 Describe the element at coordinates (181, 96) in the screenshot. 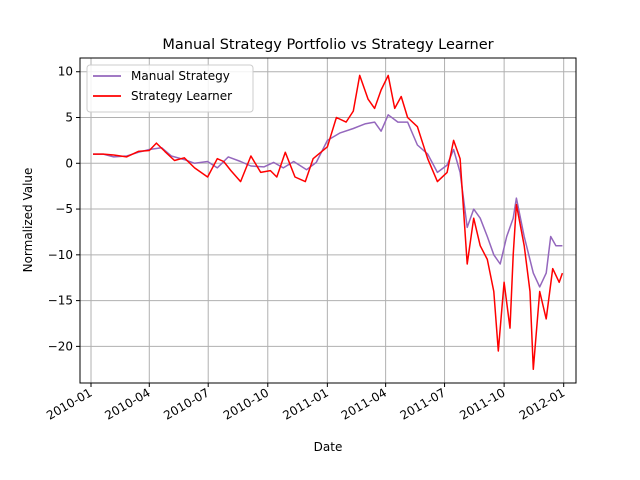

I see `legend-label-2: Strategy Learner` at that location.